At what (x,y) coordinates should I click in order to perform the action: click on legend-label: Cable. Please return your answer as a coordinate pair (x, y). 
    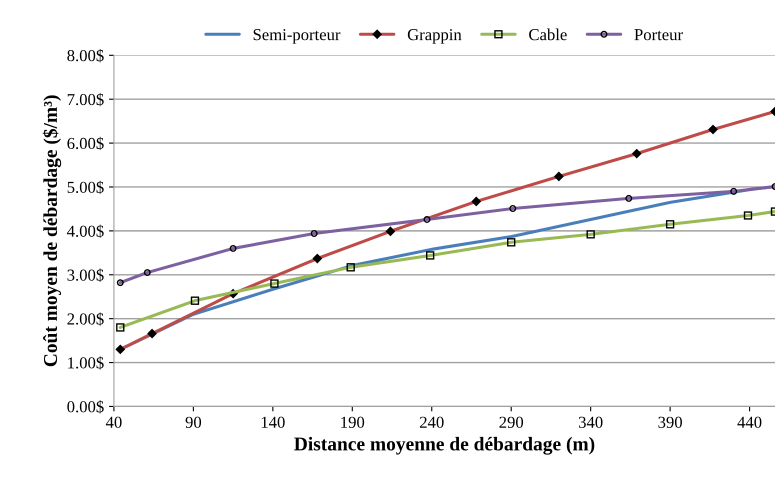
    Looking at the image, I should click on (548, 34).